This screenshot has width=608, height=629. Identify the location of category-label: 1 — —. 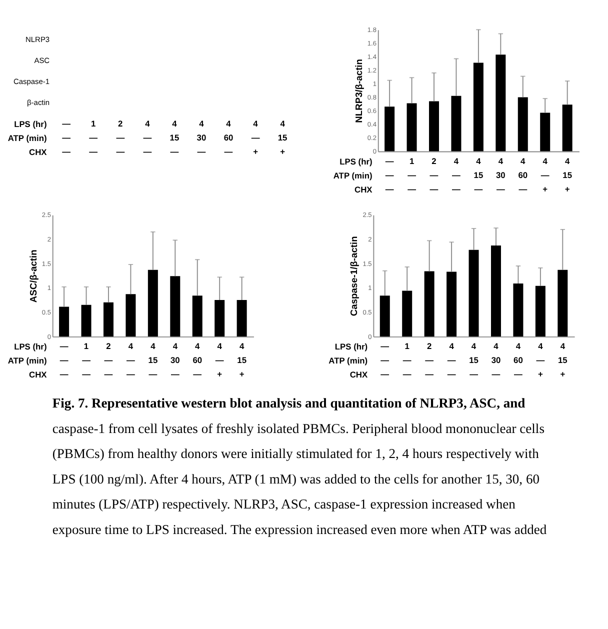
(93, 137).